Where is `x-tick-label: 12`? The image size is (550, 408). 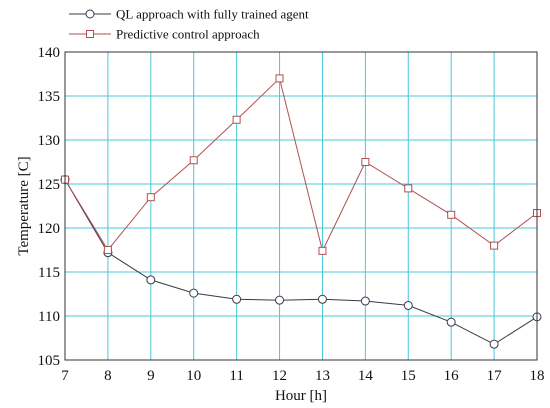 x-tick-label: 12 is located at coordinates (279, 376).